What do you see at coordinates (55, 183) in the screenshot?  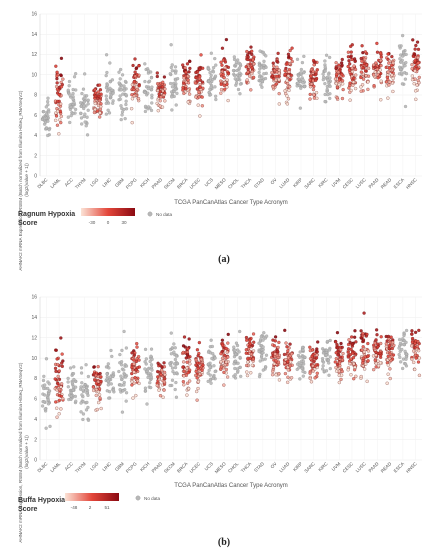 I see `x-tick-label: LAML` at bounding box center [55, 183].